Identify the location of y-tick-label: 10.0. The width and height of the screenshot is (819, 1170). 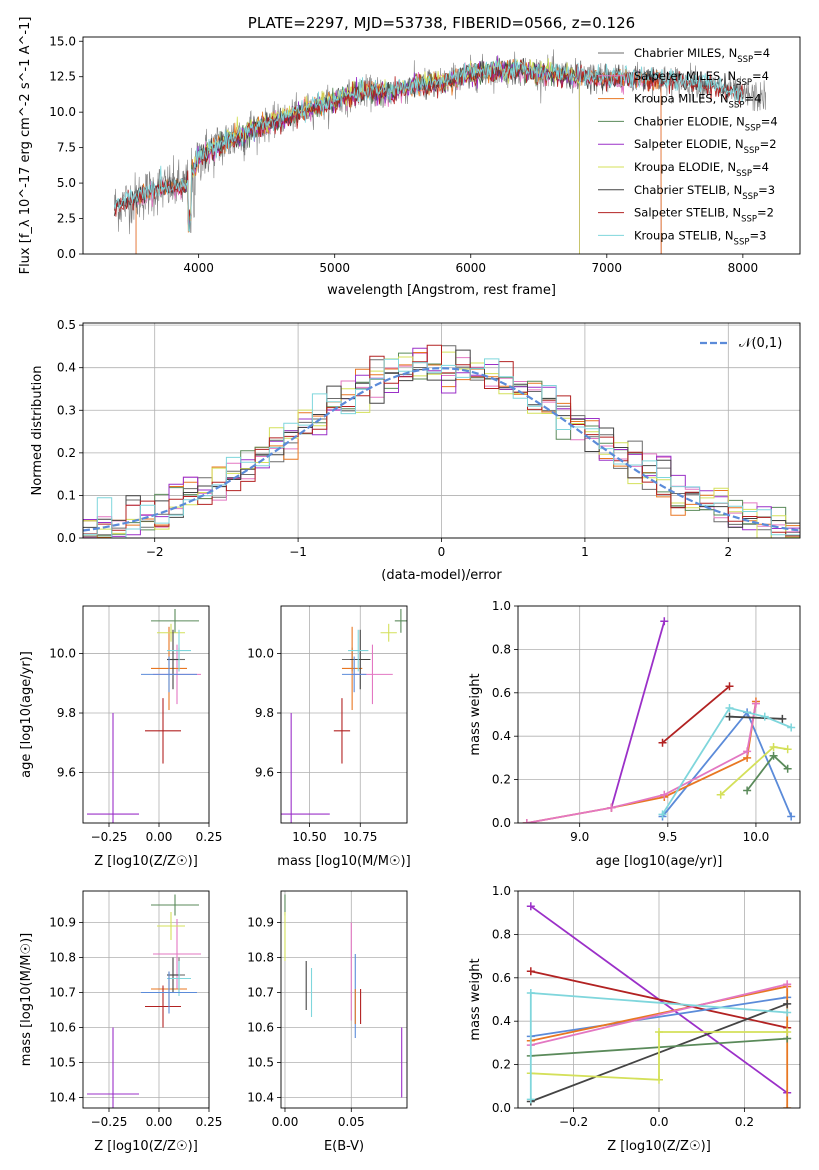
(260, 654).